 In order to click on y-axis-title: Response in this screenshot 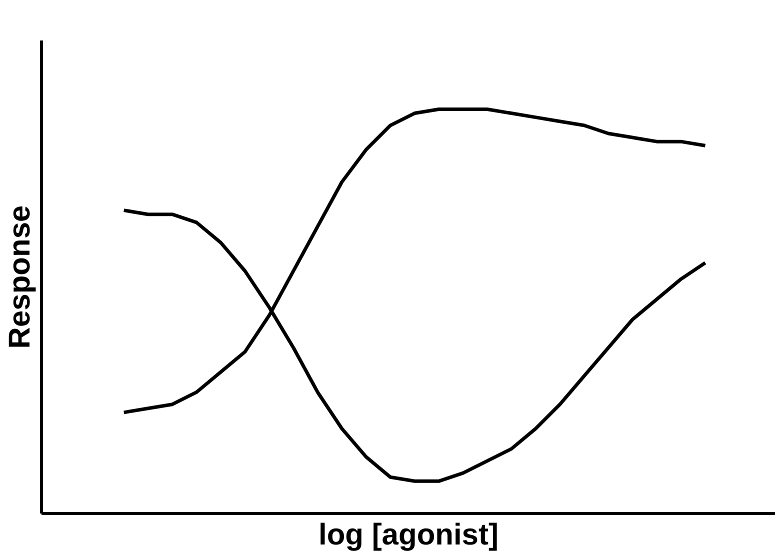, I will do `click(20, 277)`.